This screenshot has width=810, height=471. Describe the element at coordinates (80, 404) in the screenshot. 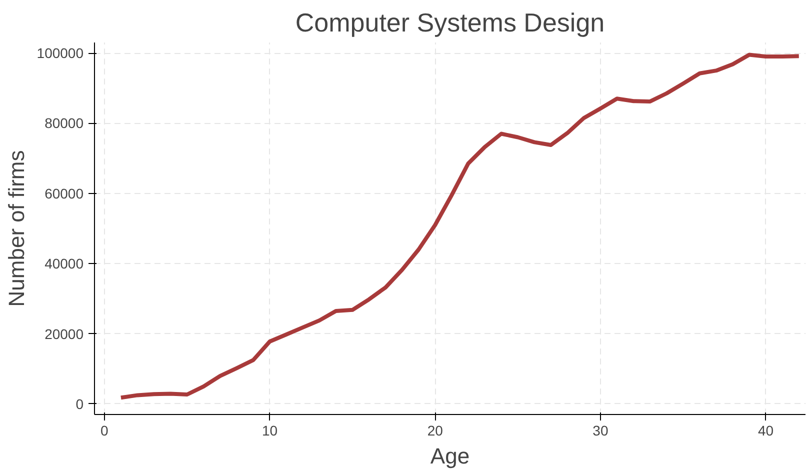

I see `y-tick-label: 0` at that location.